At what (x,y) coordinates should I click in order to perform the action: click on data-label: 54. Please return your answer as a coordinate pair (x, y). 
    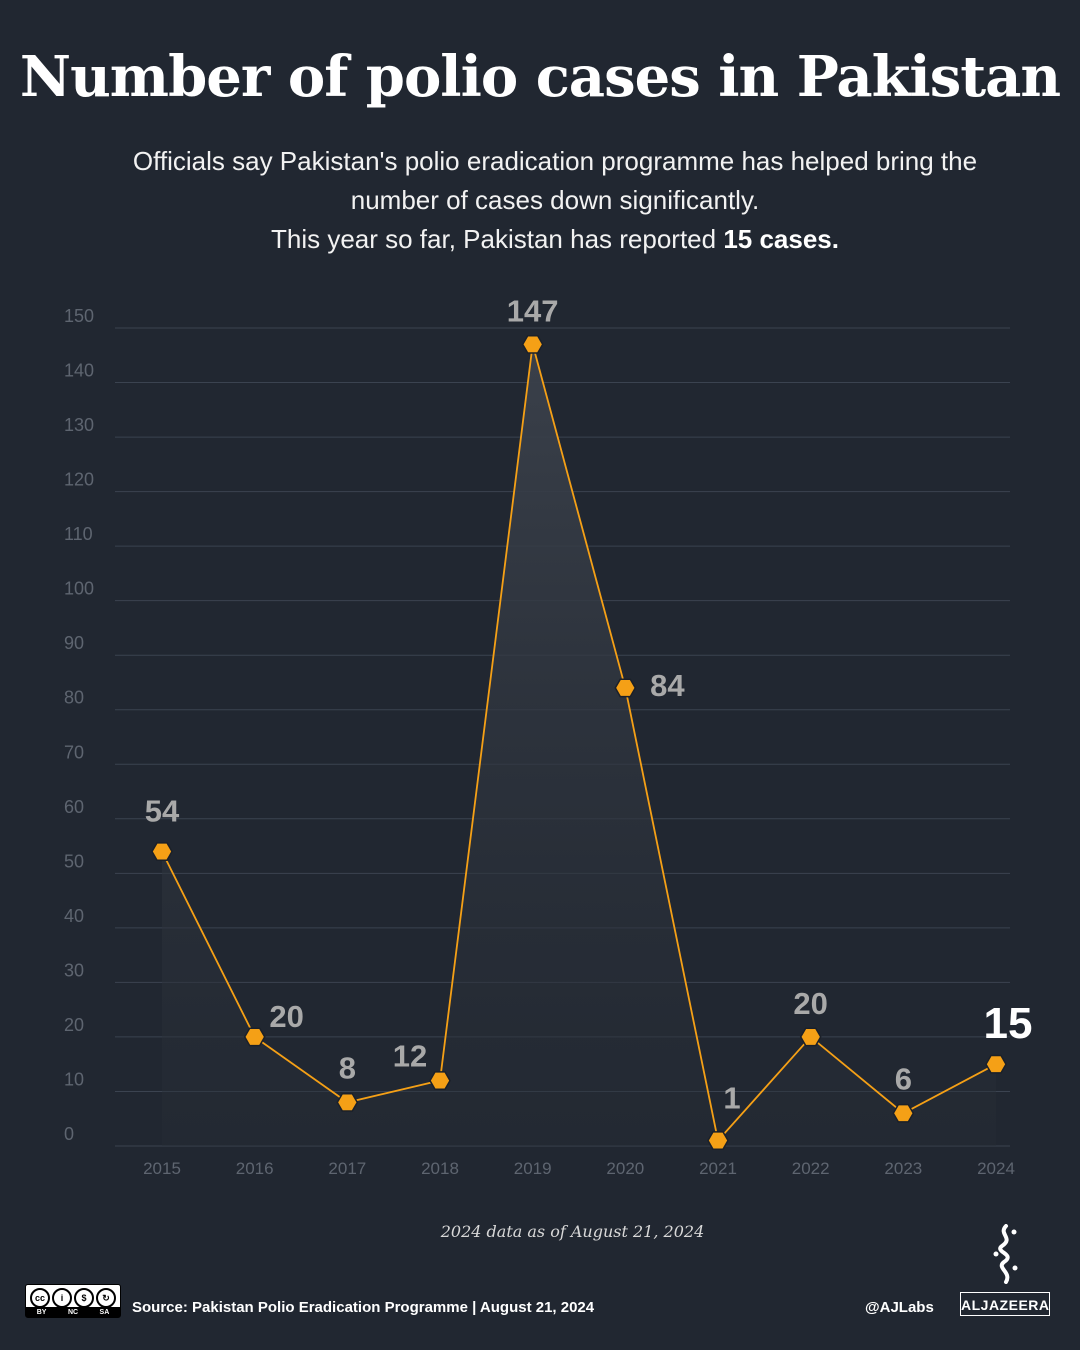
    Looking at the image, I should click on (162, 811).